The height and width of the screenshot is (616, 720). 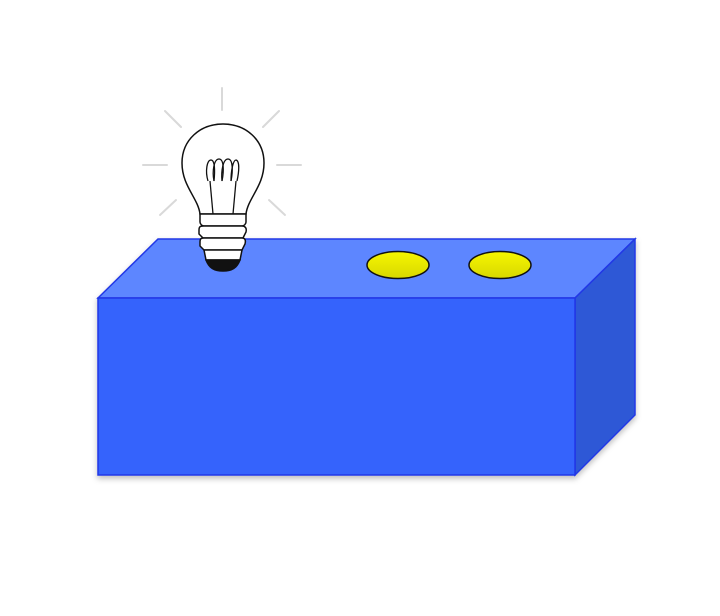 I want to click on light-bulb-icon, so click(x=223, y=197).